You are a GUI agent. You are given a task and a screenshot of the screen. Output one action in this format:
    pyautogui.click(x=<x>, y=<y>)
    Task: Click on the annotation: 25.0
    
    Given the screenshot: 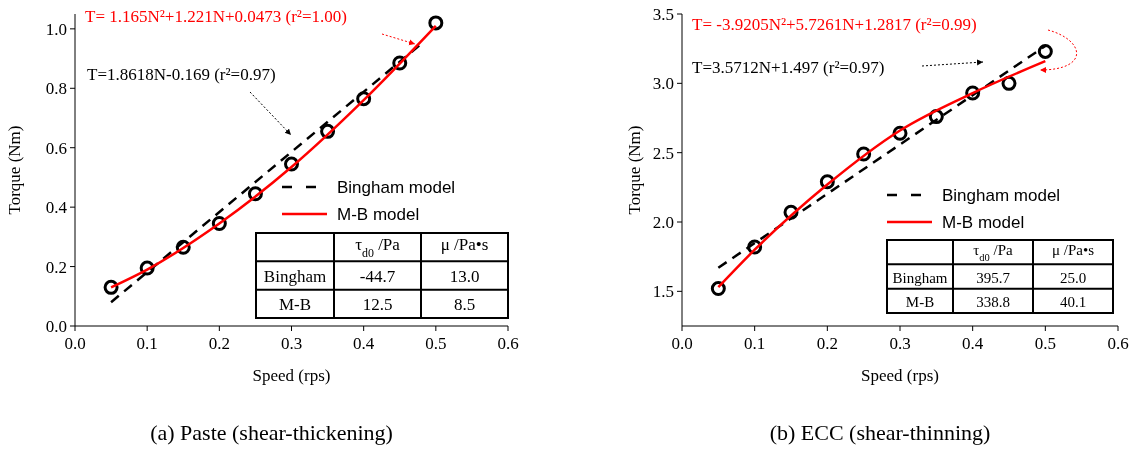 What is the action you would take?
    pyautogui.click(x=1073, y=277)
    